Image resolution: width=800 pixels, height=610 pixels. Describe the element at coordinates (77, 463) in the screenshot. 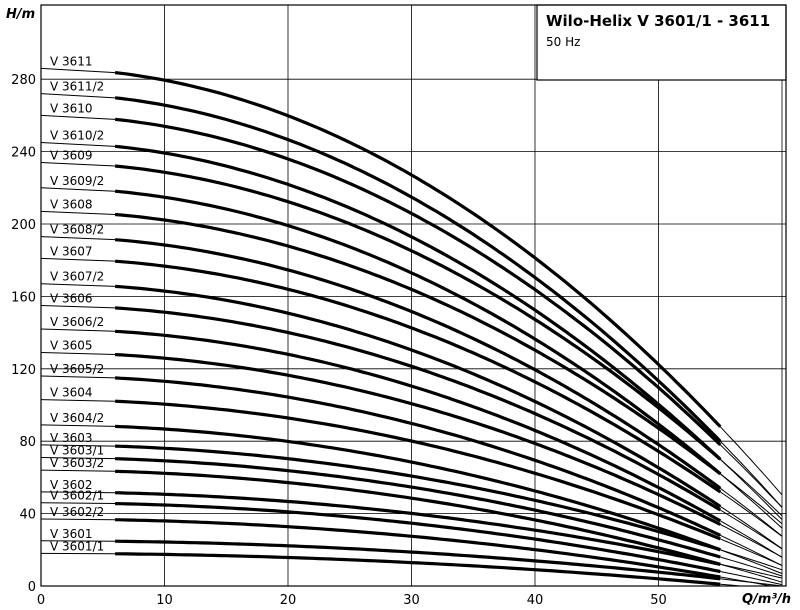

I see `curve-label: V 3603/2` at that location.